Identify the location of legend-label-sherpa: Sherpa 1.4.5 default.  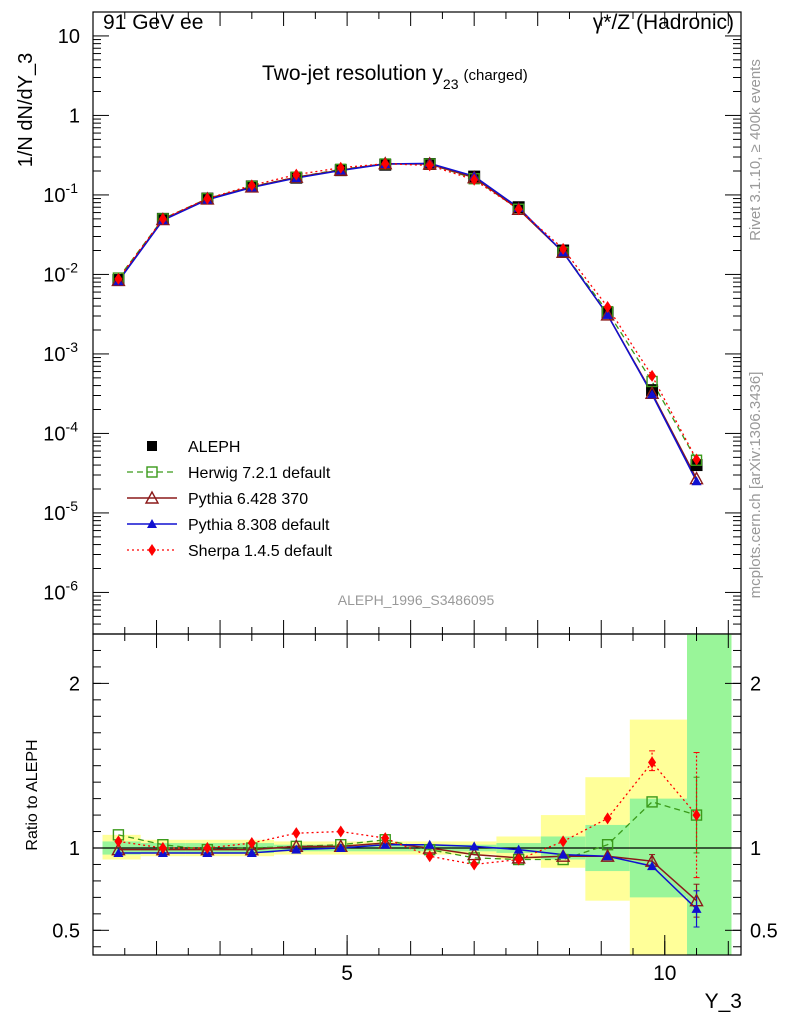
(260, 551).